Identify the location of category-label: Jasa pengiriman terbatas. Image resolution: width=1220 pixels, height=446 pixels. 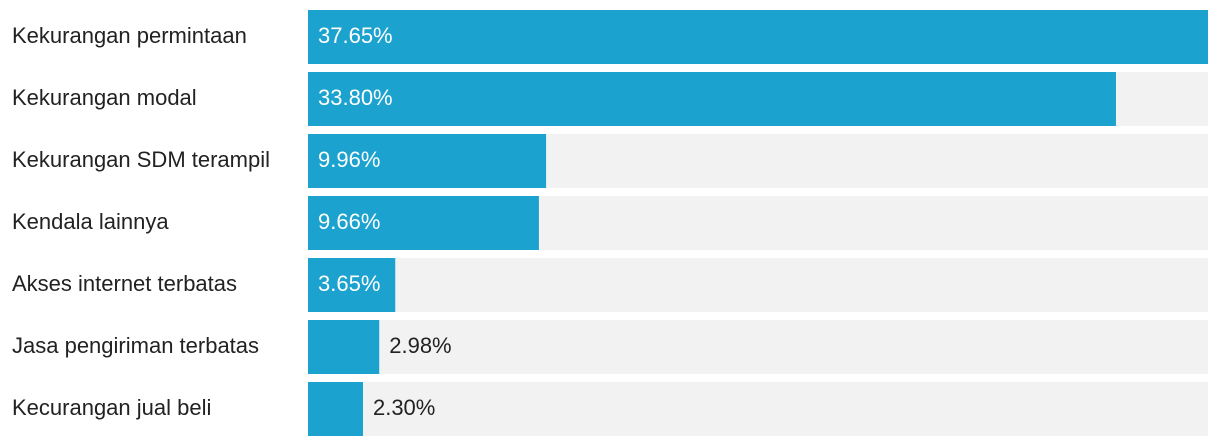
(135, 345).